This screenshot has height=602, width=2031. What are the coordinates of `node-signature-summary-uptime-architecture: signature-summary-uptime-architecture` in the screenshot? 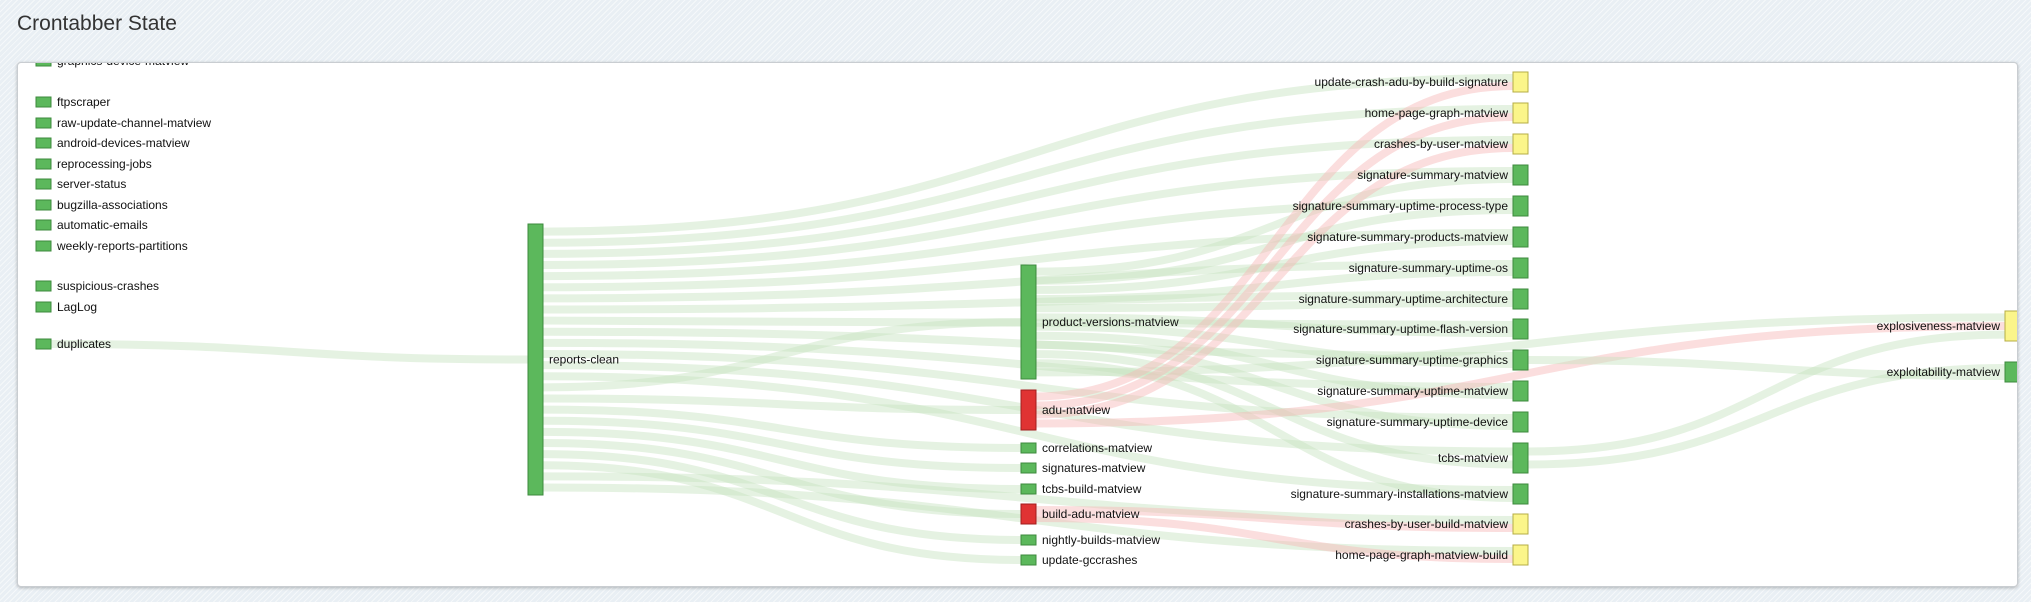 It's located at (1414, 299).